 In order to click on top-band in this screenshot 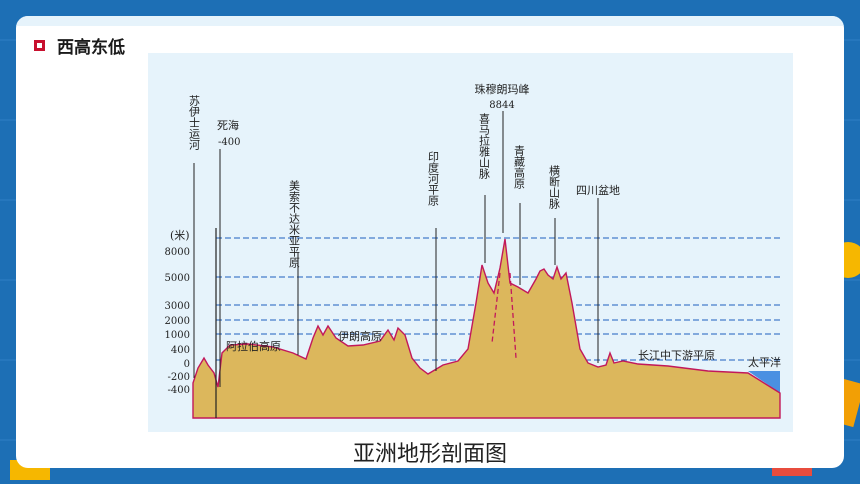, I will do `click(430, 21)`.